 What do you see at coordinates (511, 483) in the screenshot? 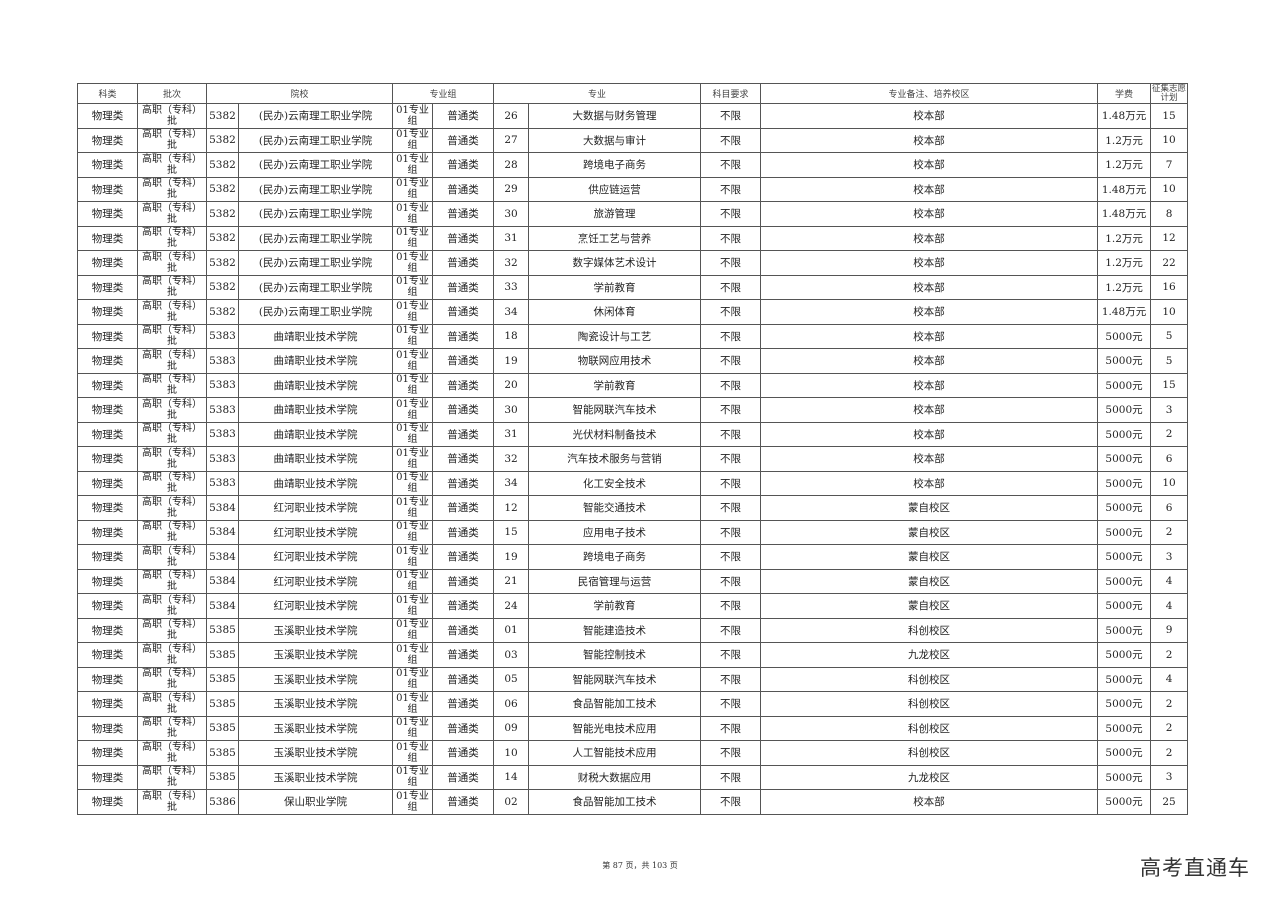
I see `cell-major-code: 34` at bounding box center [511, 483].